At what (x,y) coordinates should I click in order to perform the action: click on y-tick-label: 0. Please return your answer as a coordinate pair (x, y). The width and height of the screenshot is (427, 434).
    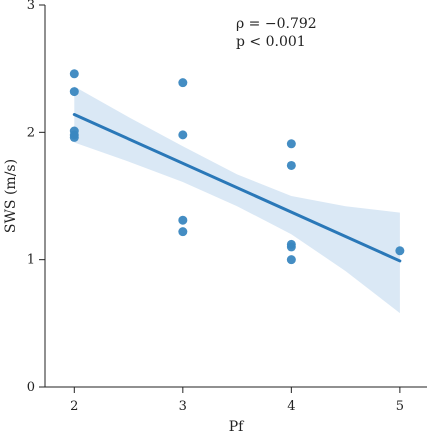
    Looking at the image, I should click on (31, 387).